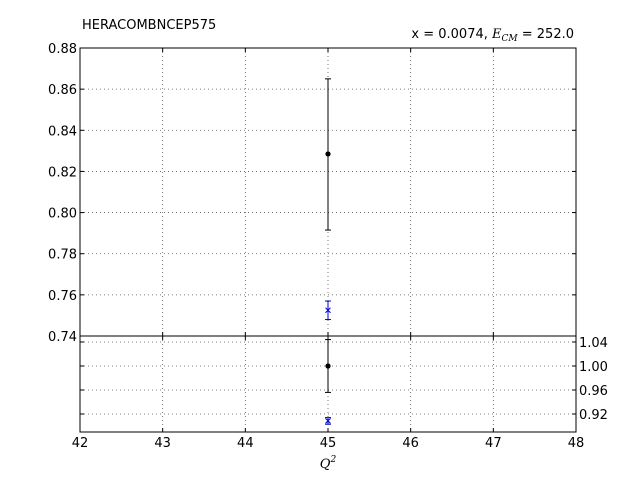 The height and width of the screenshot is (480, 640). I want to click on x-tick-label: 43, so click(162, 443).